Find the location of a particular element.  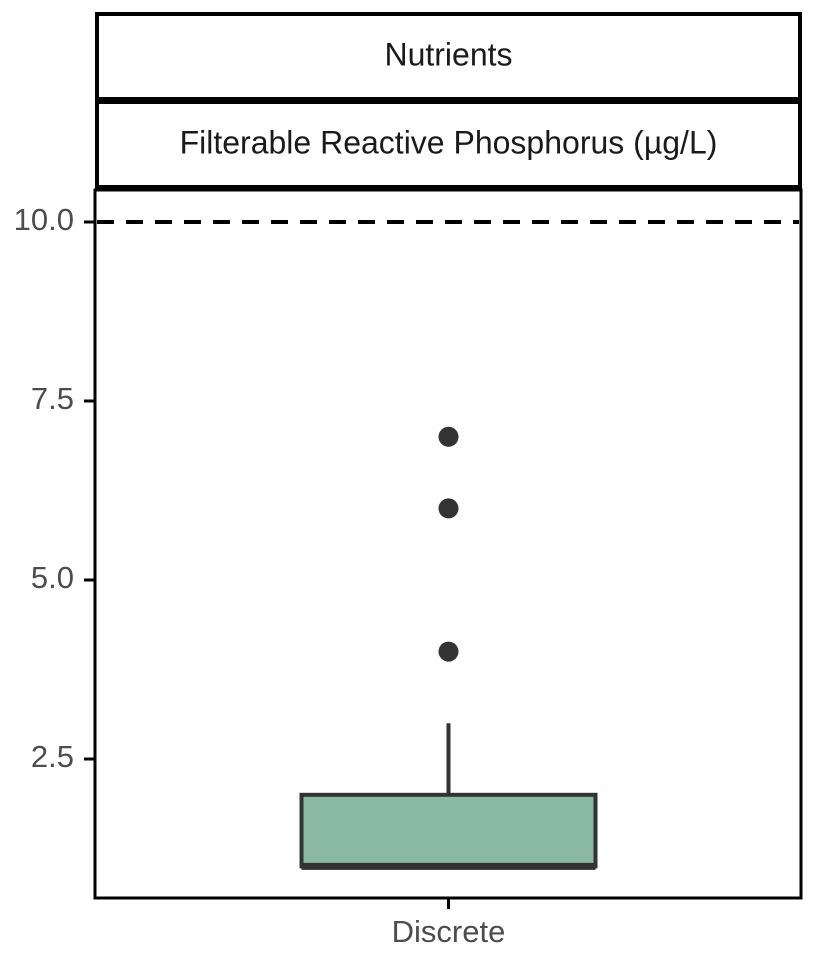

y-tick-label-1: 2.5 is located at coordinates (52, 756).